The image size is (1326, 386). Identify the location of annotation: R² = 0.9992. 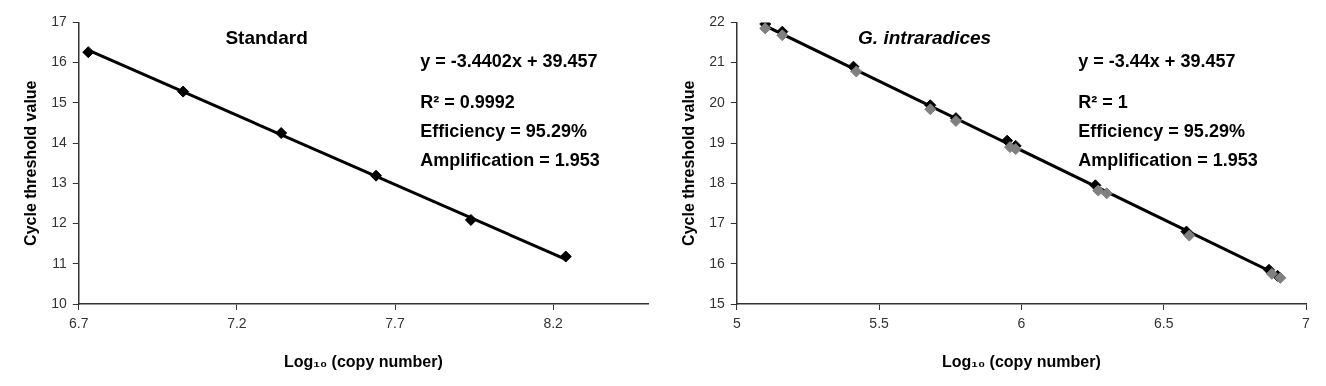
(467, 102).